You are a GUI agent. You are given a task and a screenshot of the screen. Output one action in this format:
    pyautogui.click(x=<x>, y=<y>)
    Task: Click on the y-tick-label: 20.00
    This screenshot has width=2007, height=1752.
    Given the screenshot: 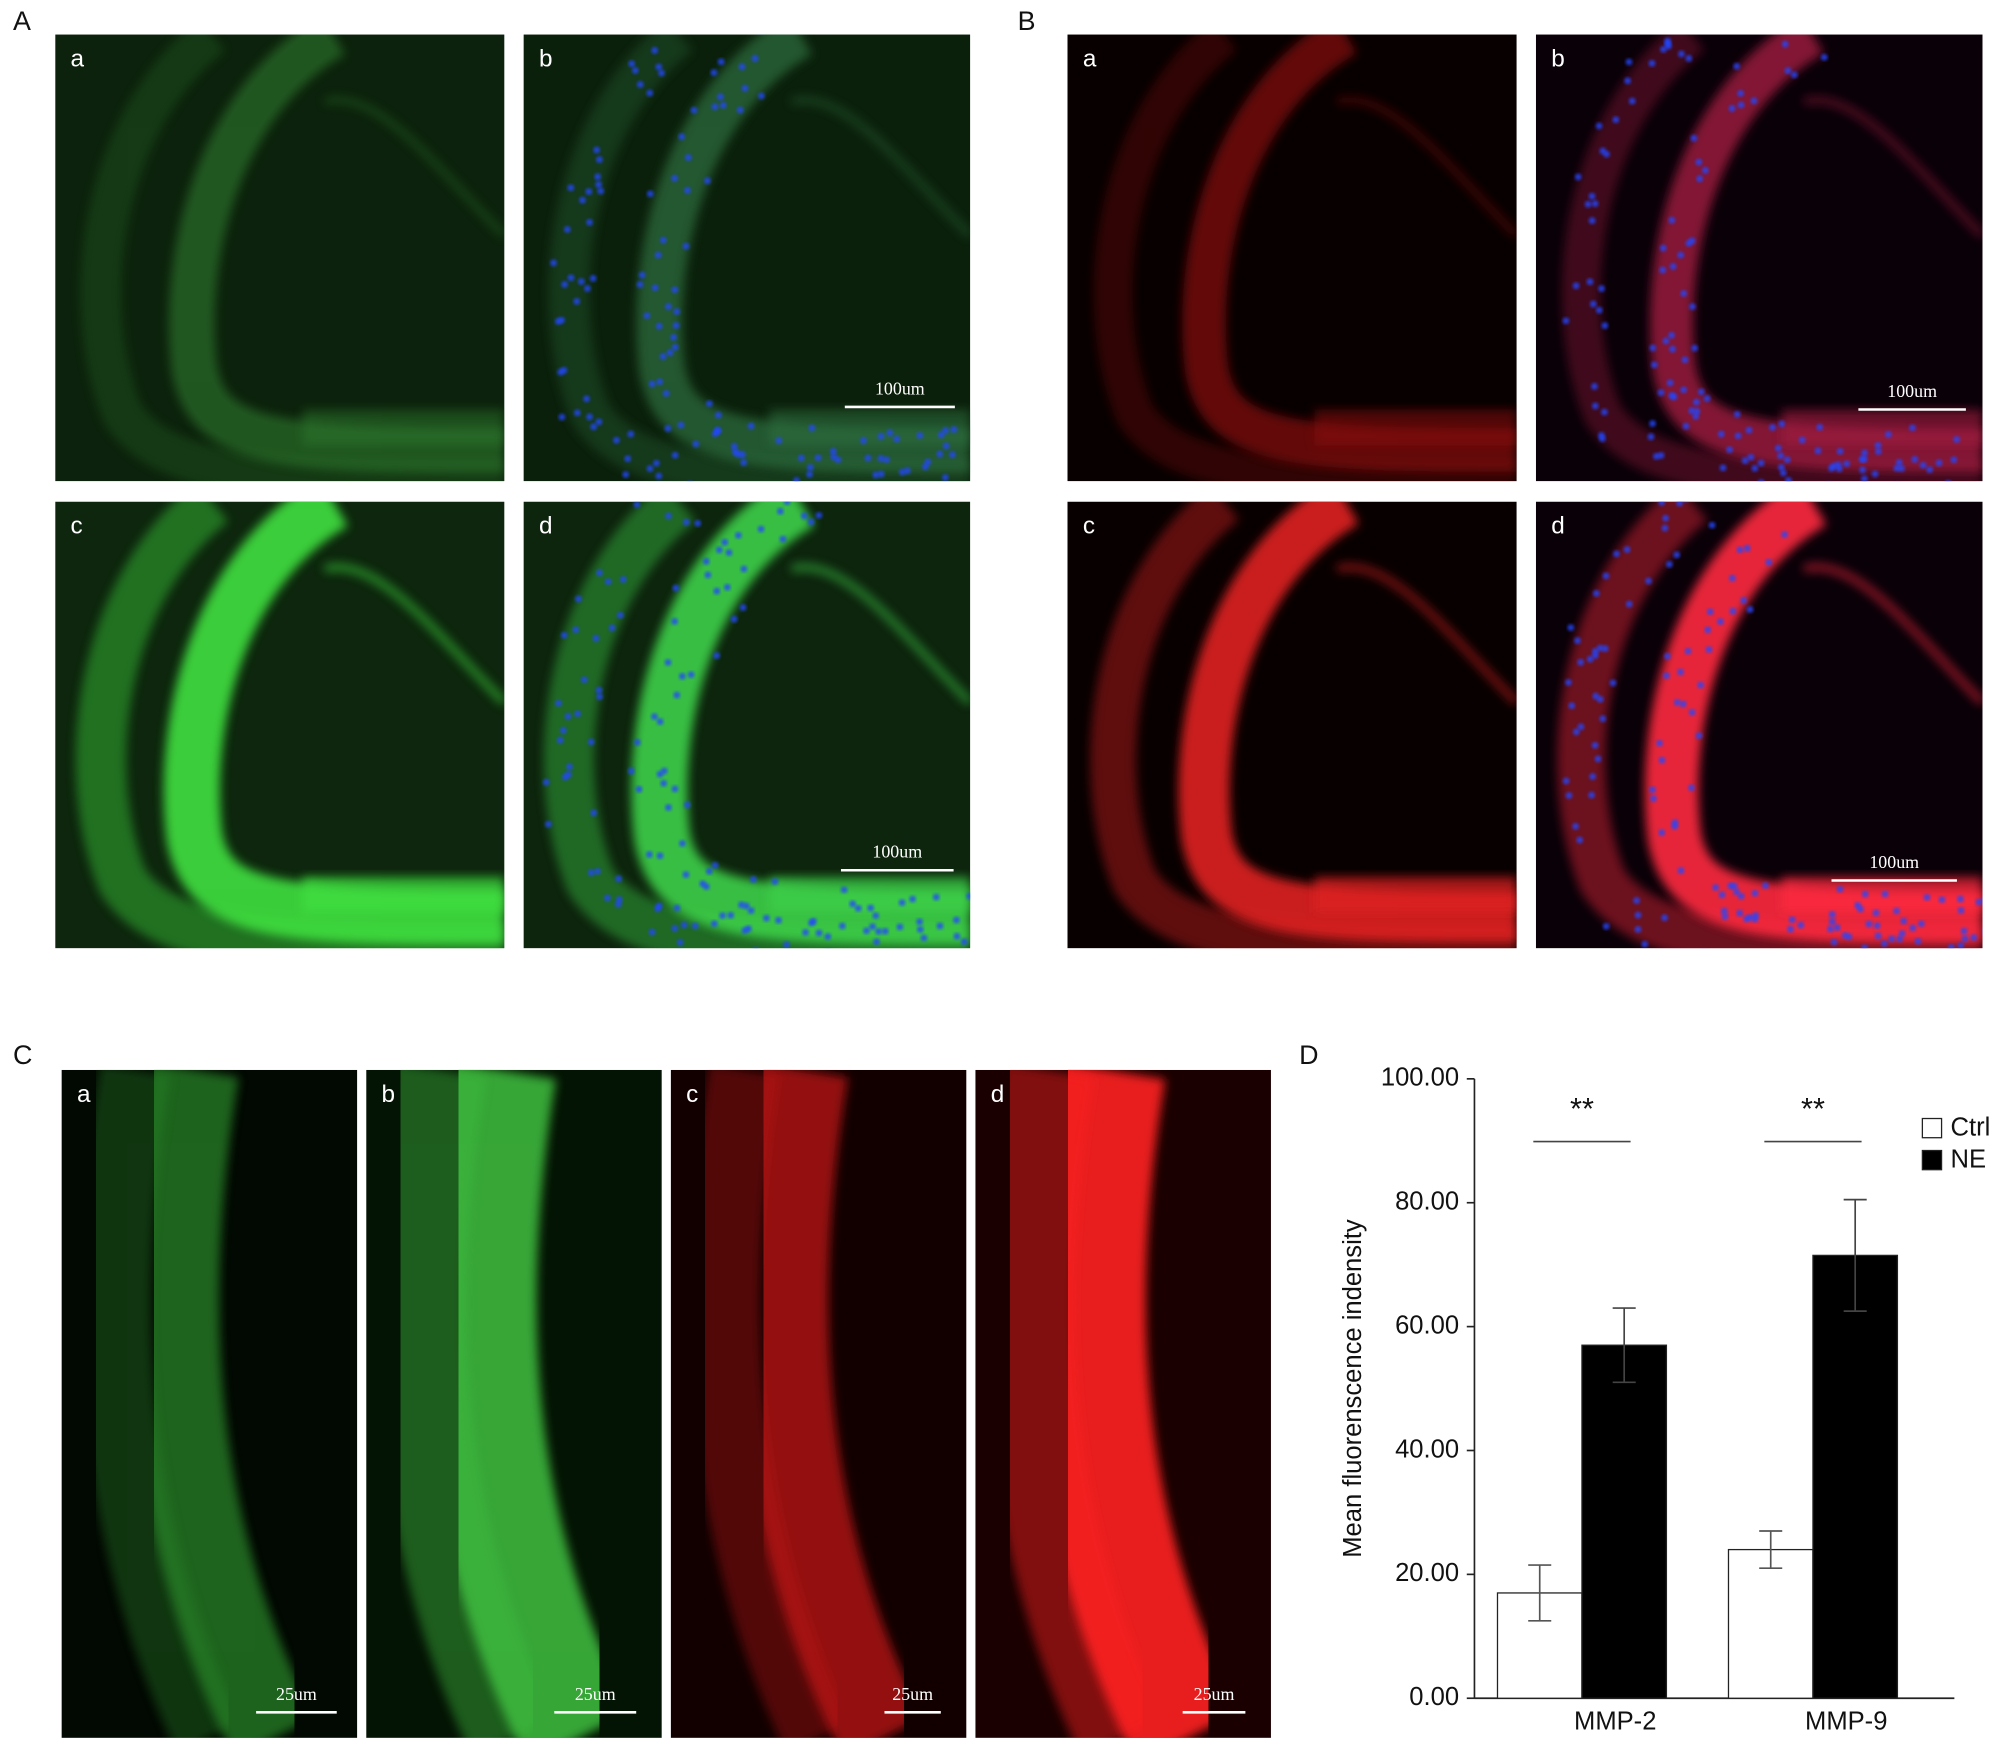 What is the action you would take?
    pyautogui.click(x=1427, y=1573)
    